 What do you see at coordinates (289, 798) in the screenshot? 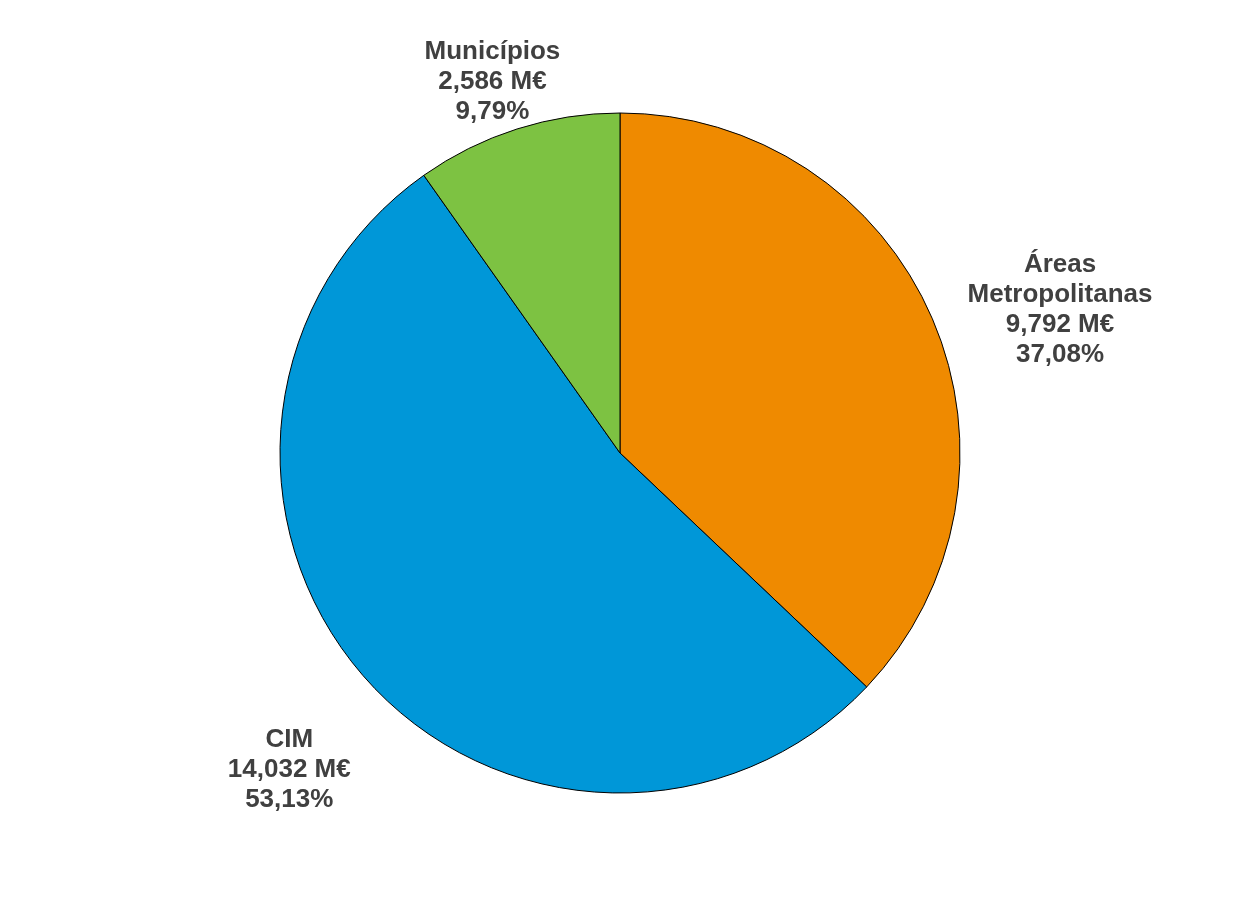
I see `data-label: 53,13%` at bounding box center [289, 798].